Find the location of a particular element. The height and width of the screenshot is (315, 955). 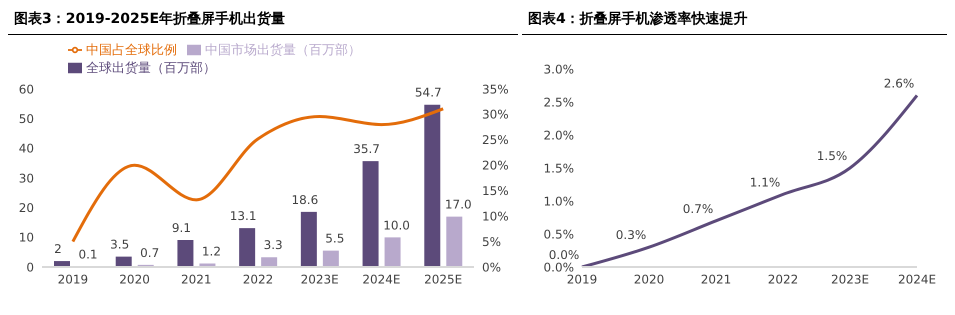

y2-tick-label: 15% is located at coordinates (495, 191).